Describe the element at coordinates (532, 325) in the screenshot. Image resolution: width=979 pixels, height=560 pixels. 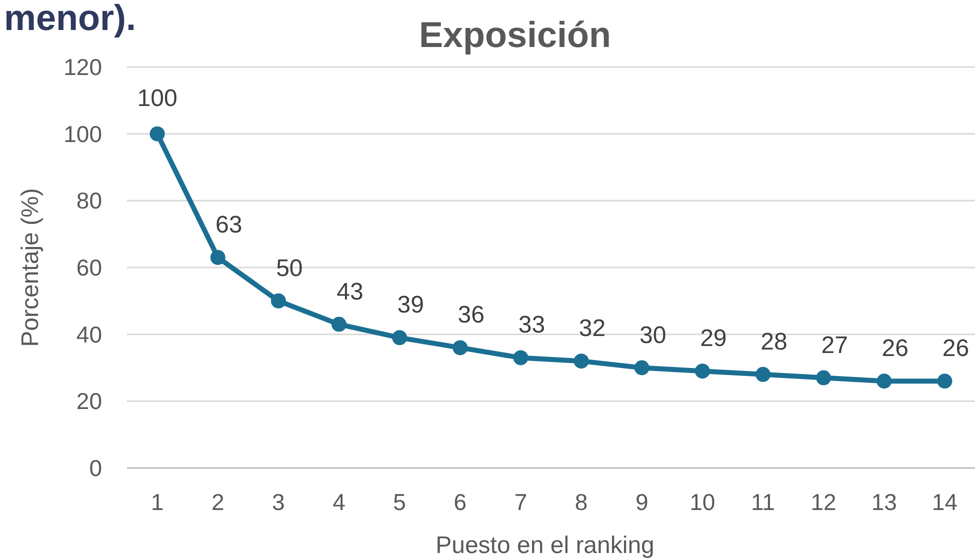
I see `data-label: 33` at that location.